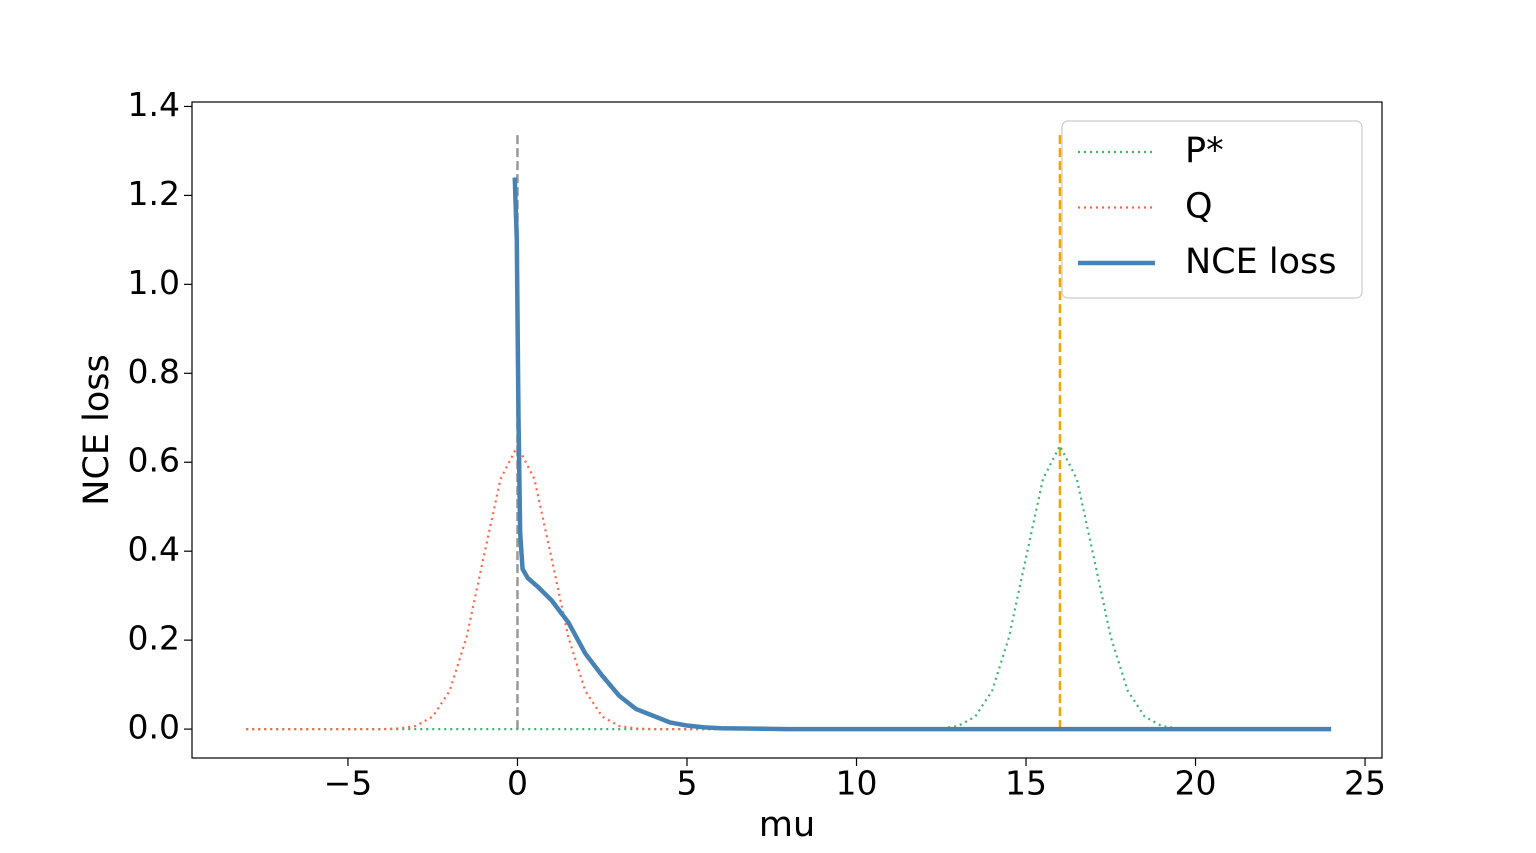 The height and width of the screenshot is (853, 1536). Describe the element at coordinates (154, 282) in the screenshot. I see `y-tick-label: 1.0` at that location.